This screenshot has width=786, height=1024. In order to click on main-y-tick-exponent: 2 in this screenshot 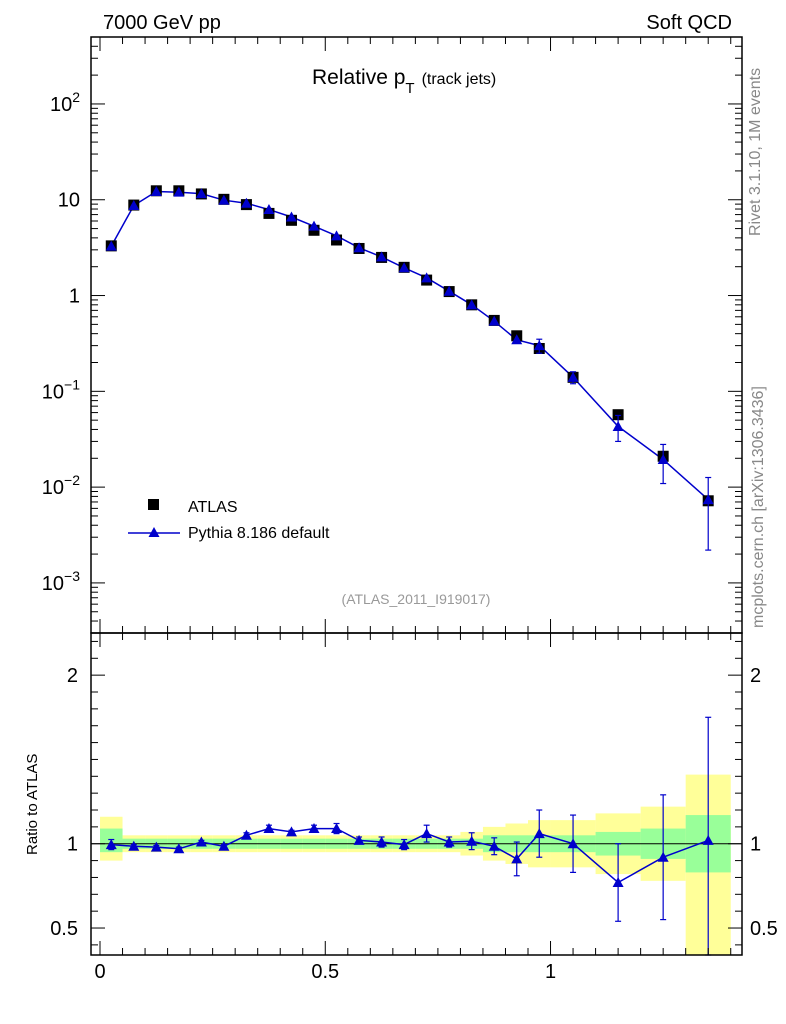, I will do `click(76, 97)`.